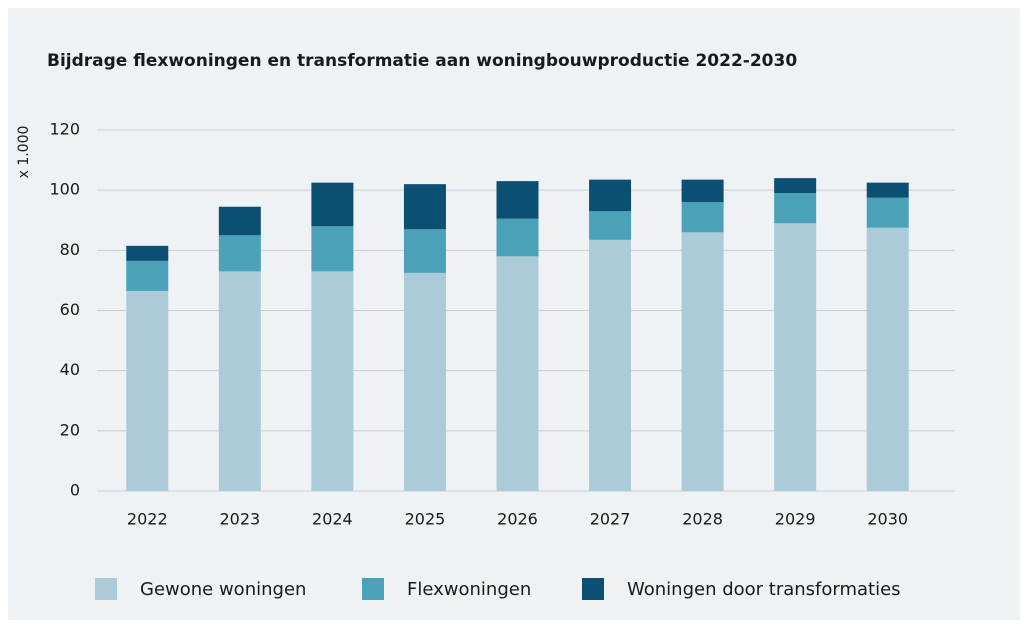 The image size is (1029, 627). Describe the element at coordinates (147, 519) in the screenshot. I see `x-tick-label: 2022` at that location.